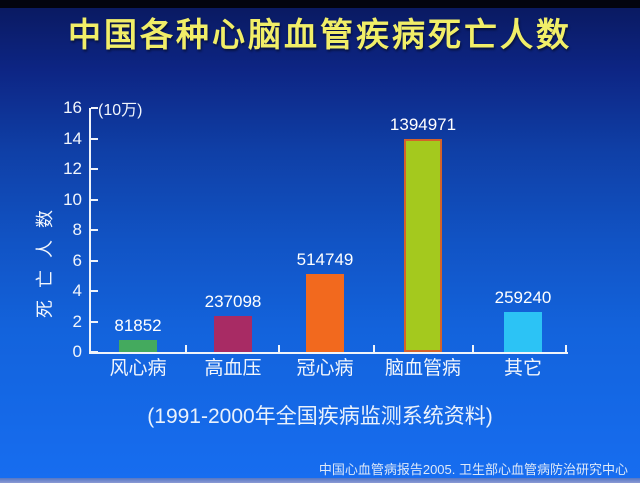  Describe the element at coordinates (138, 368) in the screenshot. I see `category-label: 风心病` at that location.